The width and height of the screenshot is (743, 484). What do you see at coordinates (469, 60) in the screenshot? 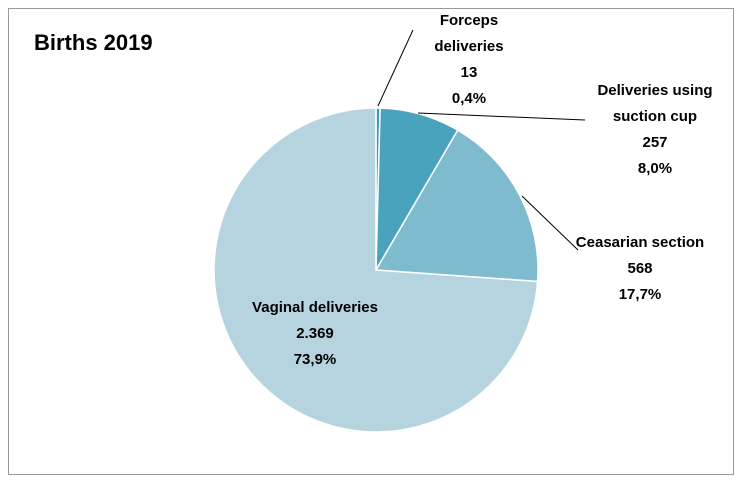
I see `data-label: Forceps deliveries 13 0,4%` at bounding box center [469, 60].